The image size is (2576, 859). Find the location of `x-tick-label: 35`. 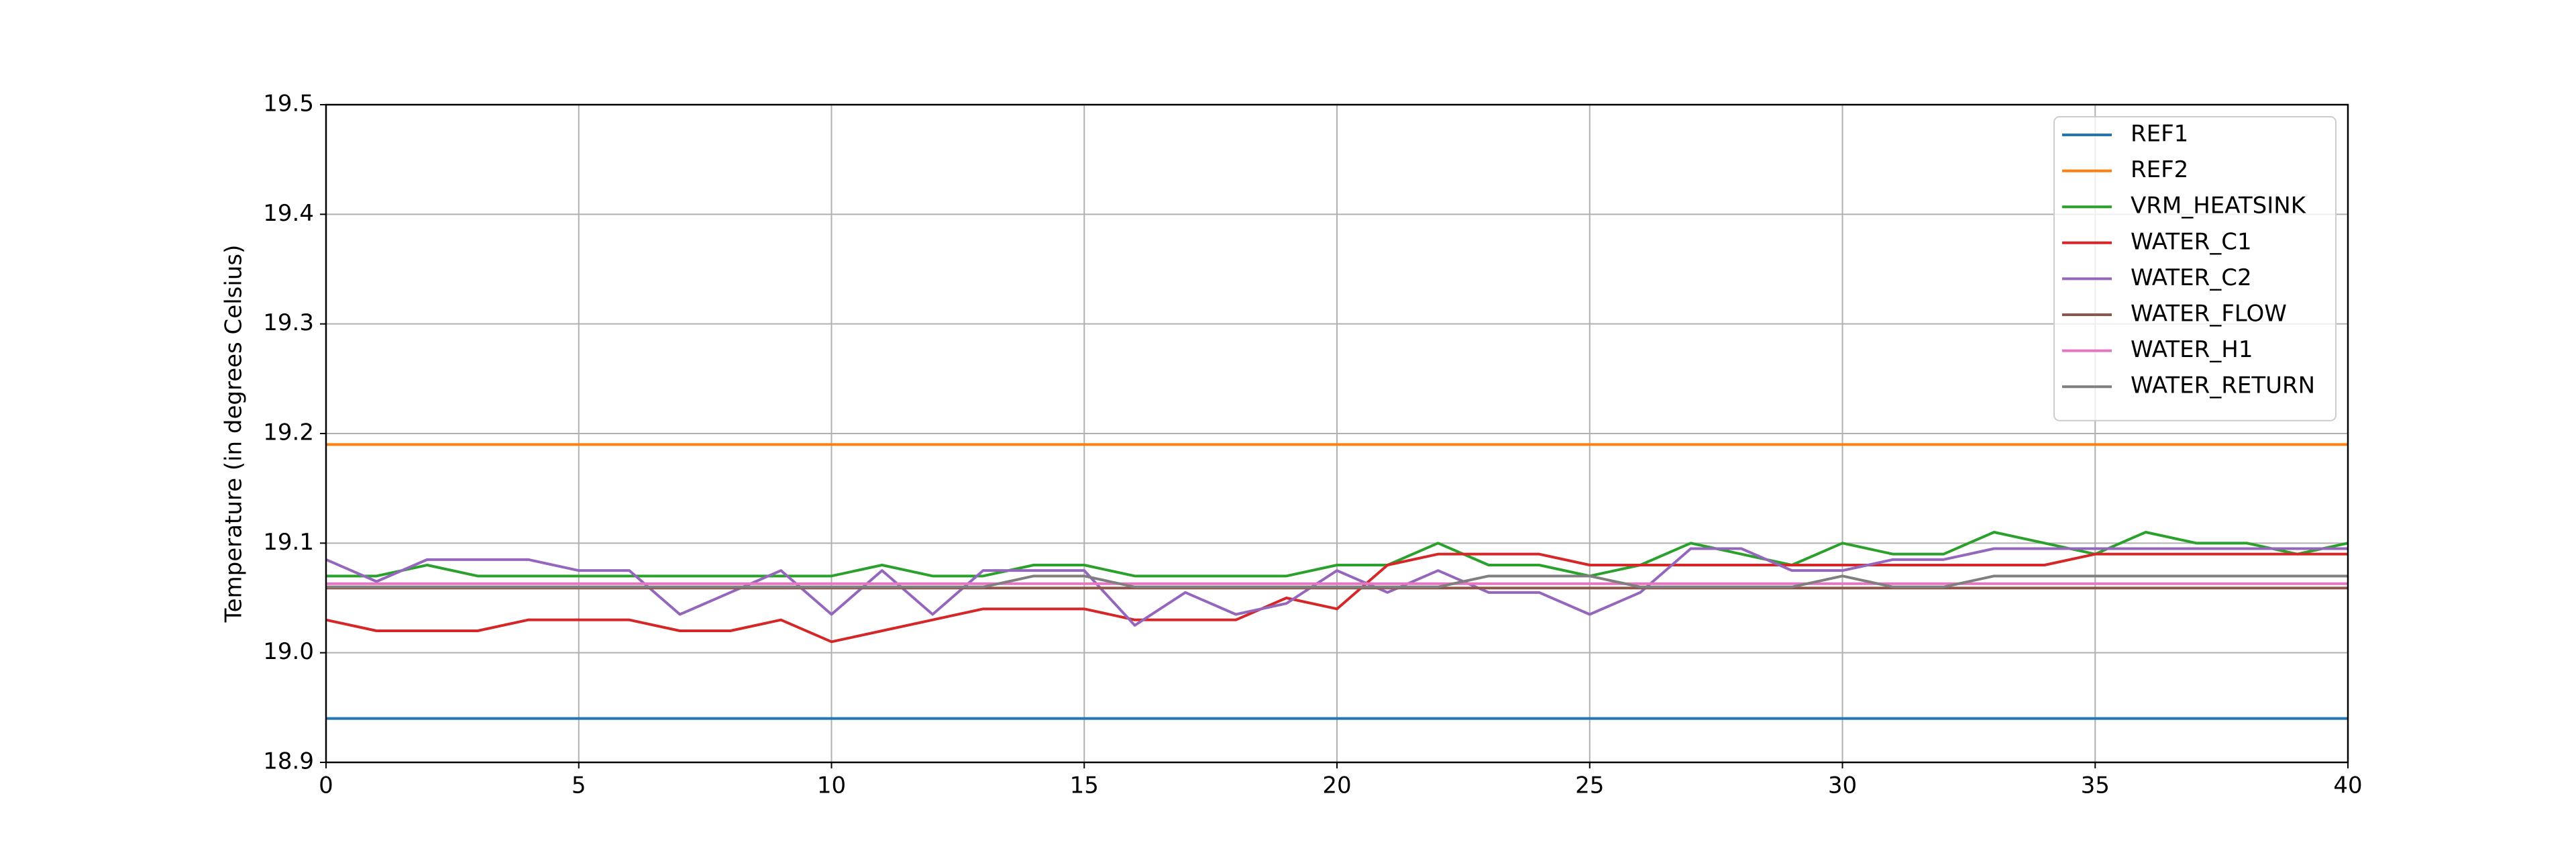

x-tick-label: 35 is located at coordinates (2095, 785).